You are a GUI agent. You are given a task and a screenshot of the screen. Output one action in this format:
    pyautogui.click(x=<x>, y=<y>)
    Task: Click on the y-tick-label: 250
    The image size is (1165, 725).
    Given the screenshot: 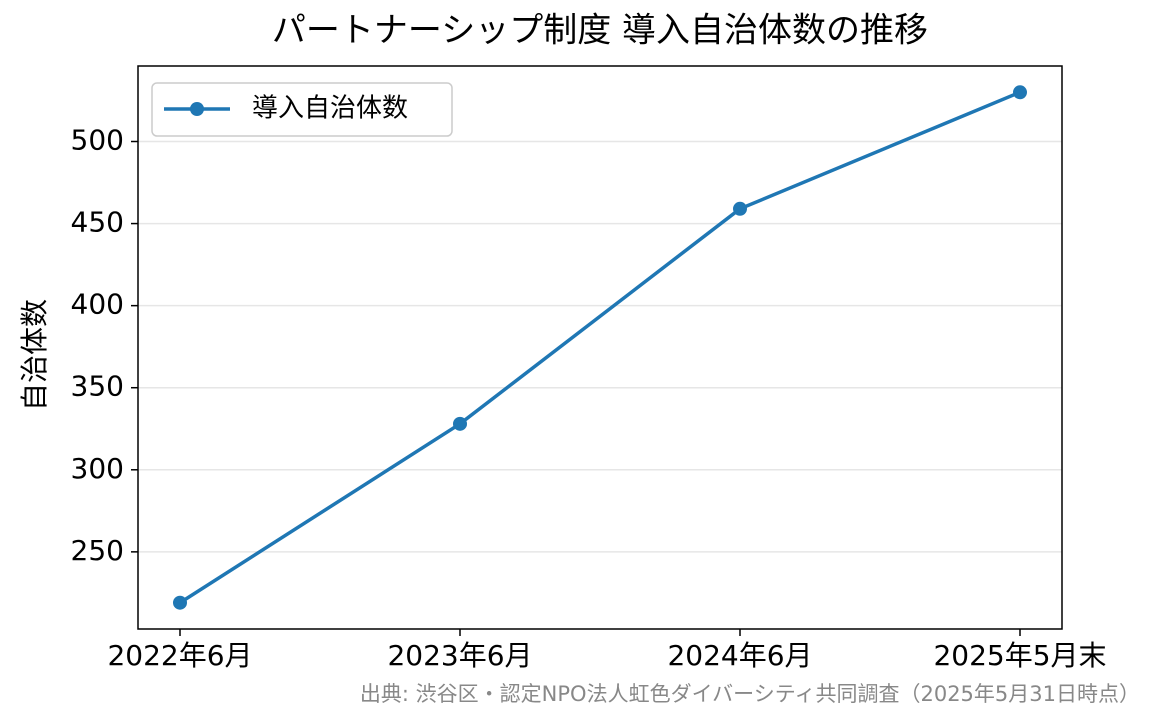 What is the action you would take?
    pyautogui.click(x=97, y=550)
    